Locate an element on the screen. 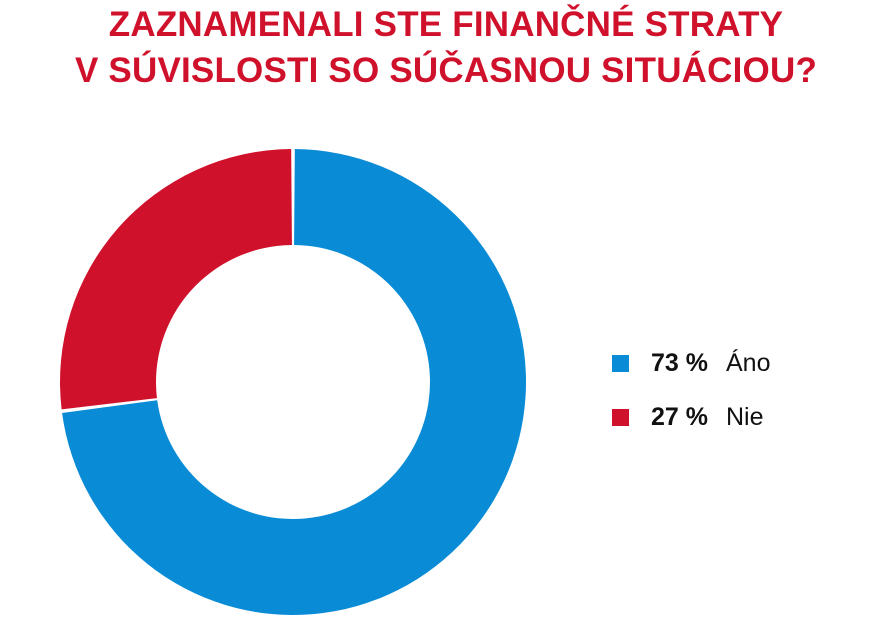 The image size is (892, 627). legend-item-nie: 27 % Nie is located at coordinates (691, 417).